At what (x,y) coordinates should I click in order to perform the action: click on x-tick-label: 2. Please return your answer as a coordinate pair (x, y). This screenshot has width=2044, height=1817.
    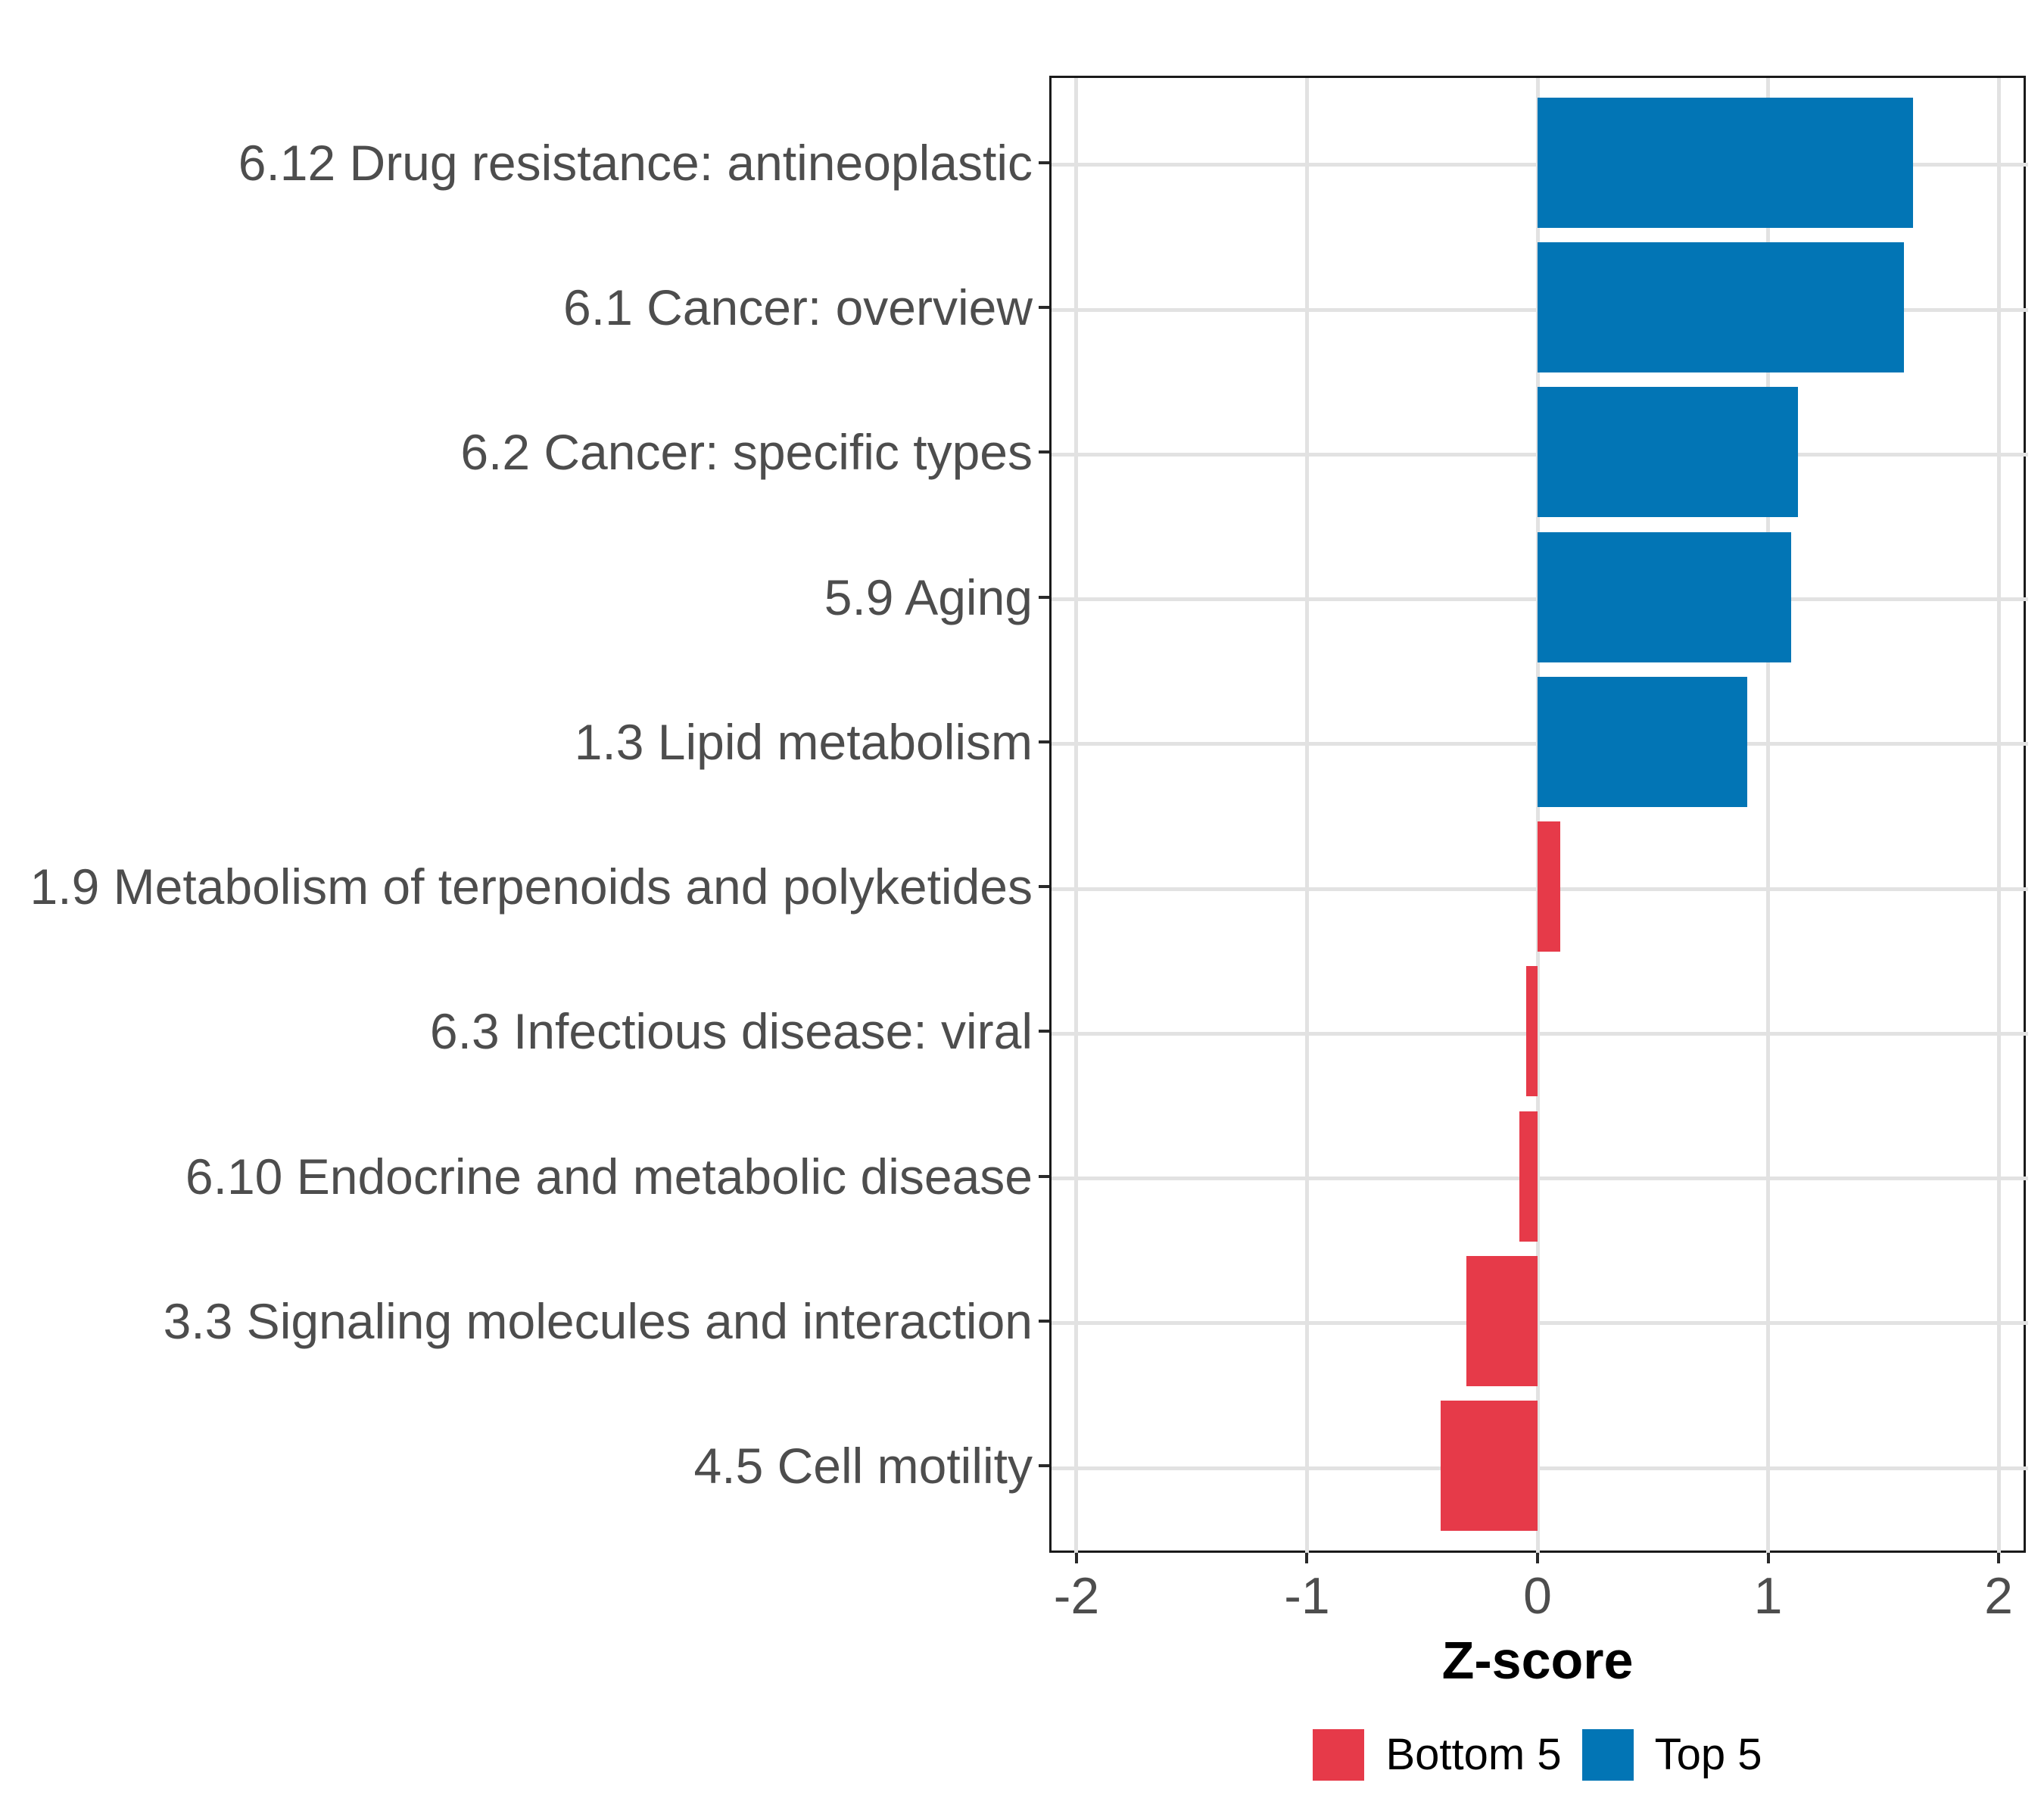
    Looking at the image, I should click on (1999, 1596).